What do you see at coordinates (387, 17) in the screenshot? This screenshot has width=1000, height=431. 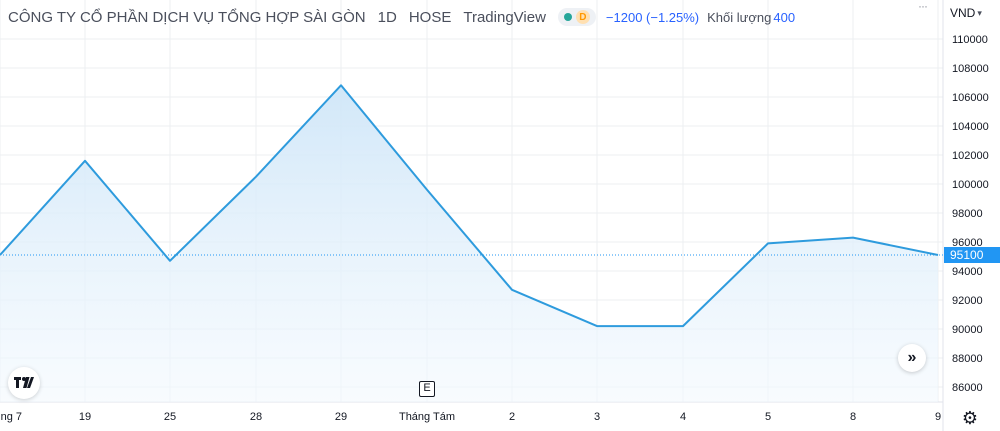 I see `interval-label: 1D` at bounding box center [387, 17].